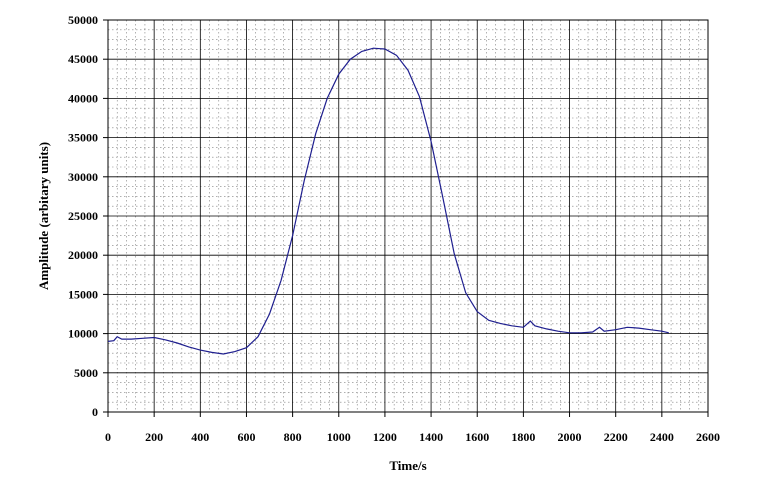  I want to click on y-axis-title: Amplitude (arbitary units), so click(43, 216).